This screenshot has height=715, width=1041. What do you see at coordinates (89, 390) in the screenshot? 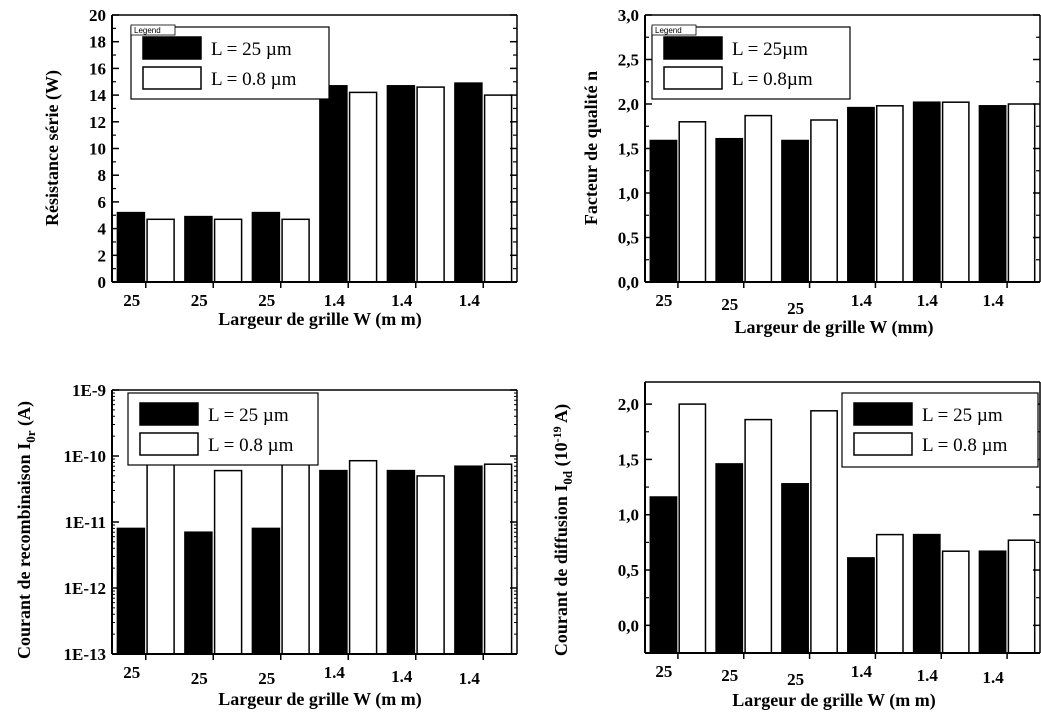
I see `y-tick-label: 1E-9` at bounding box center [89, 390].